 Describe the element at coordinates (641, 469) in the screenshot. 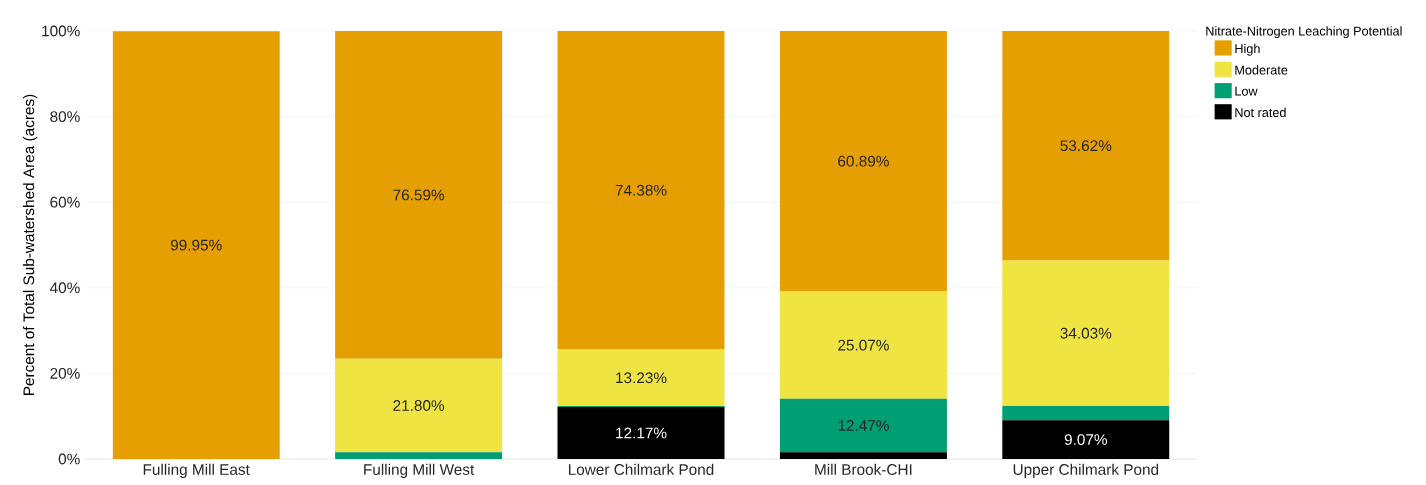

I see `x-tick-label: Lower Chilmark Pond` at that location.